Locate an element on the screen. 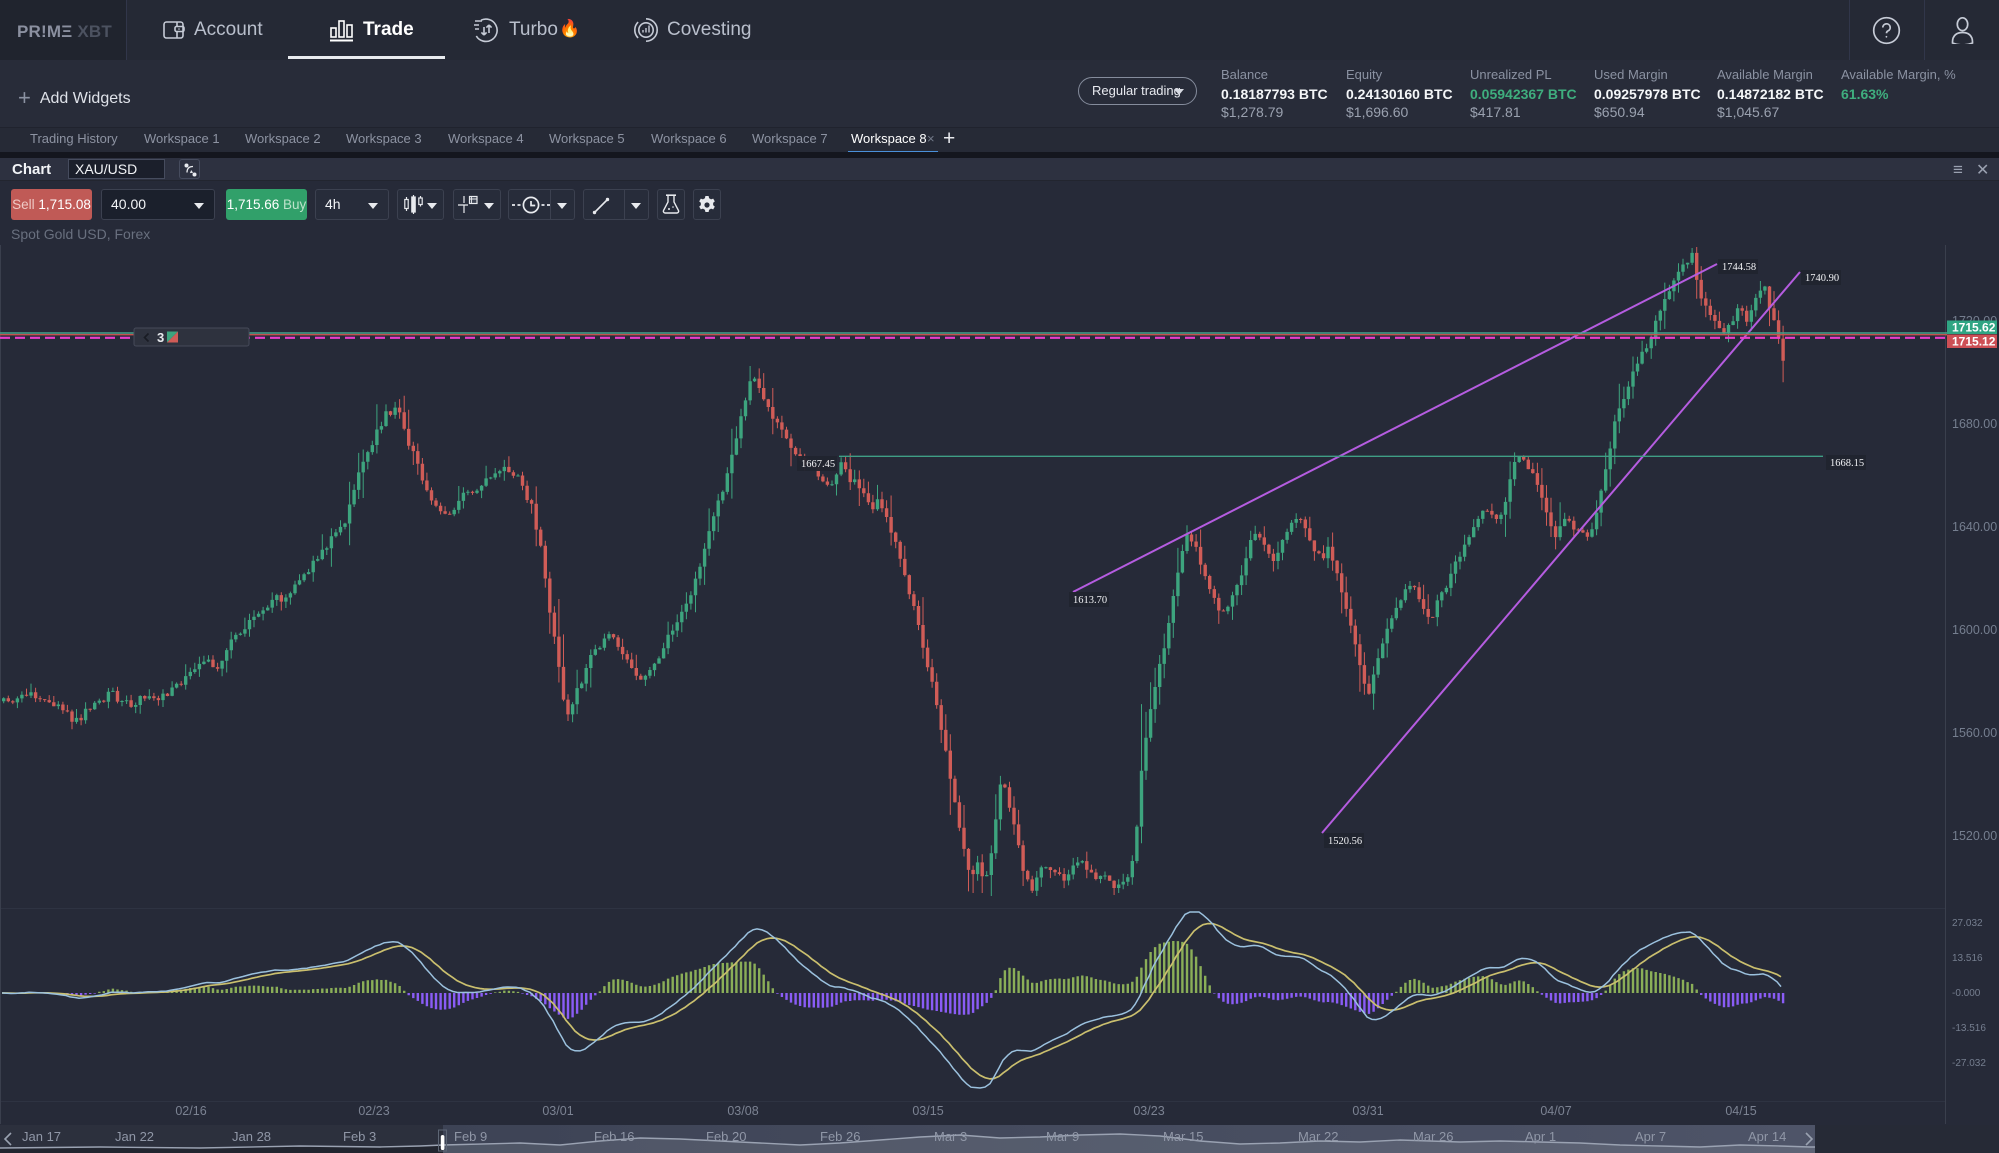  svg-text: Feb 9 is located at coordinates (470, 1136).